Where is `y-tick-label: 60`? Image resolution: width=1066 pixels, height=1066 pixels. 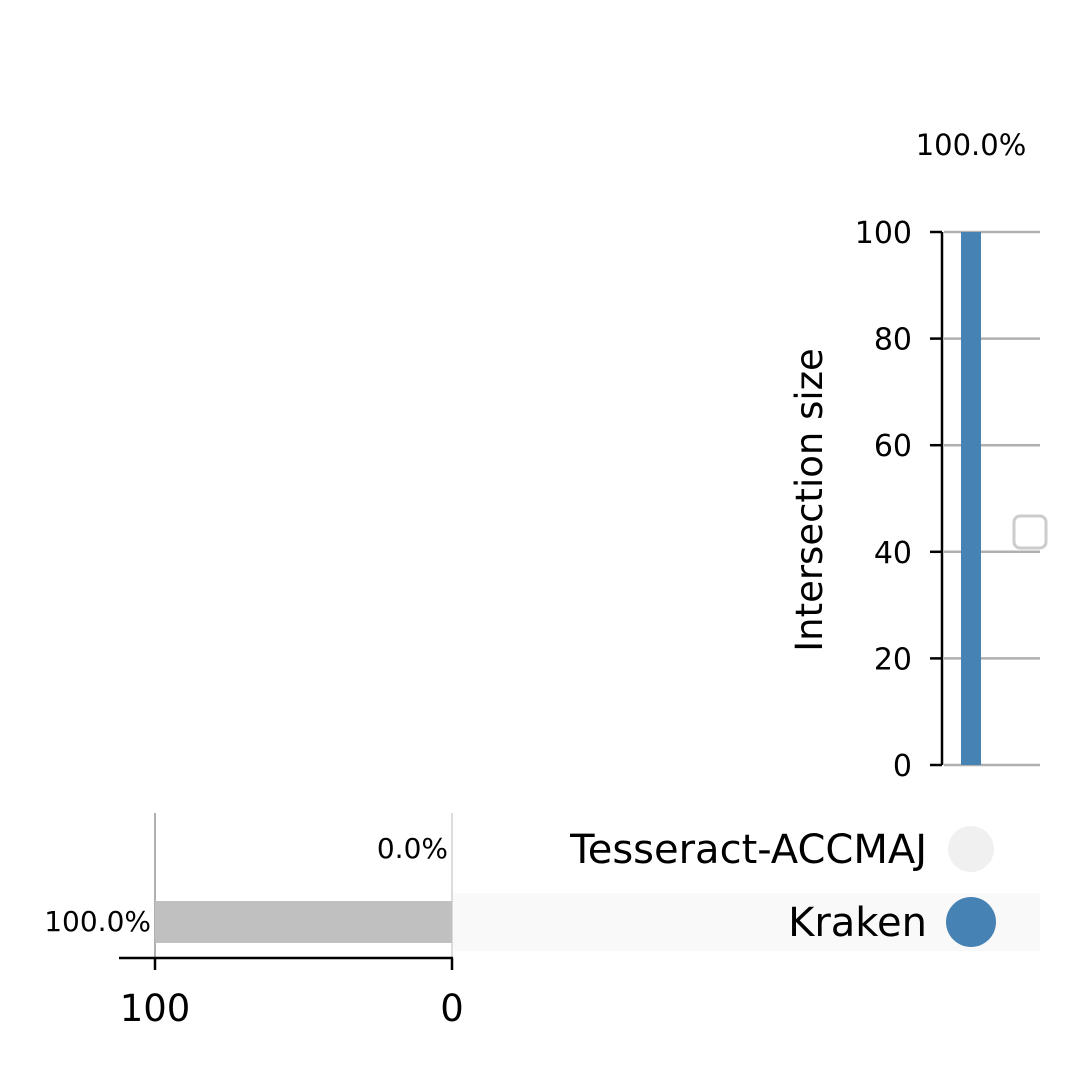 y-tick-label: 60 is located at coordinates (893, 446).